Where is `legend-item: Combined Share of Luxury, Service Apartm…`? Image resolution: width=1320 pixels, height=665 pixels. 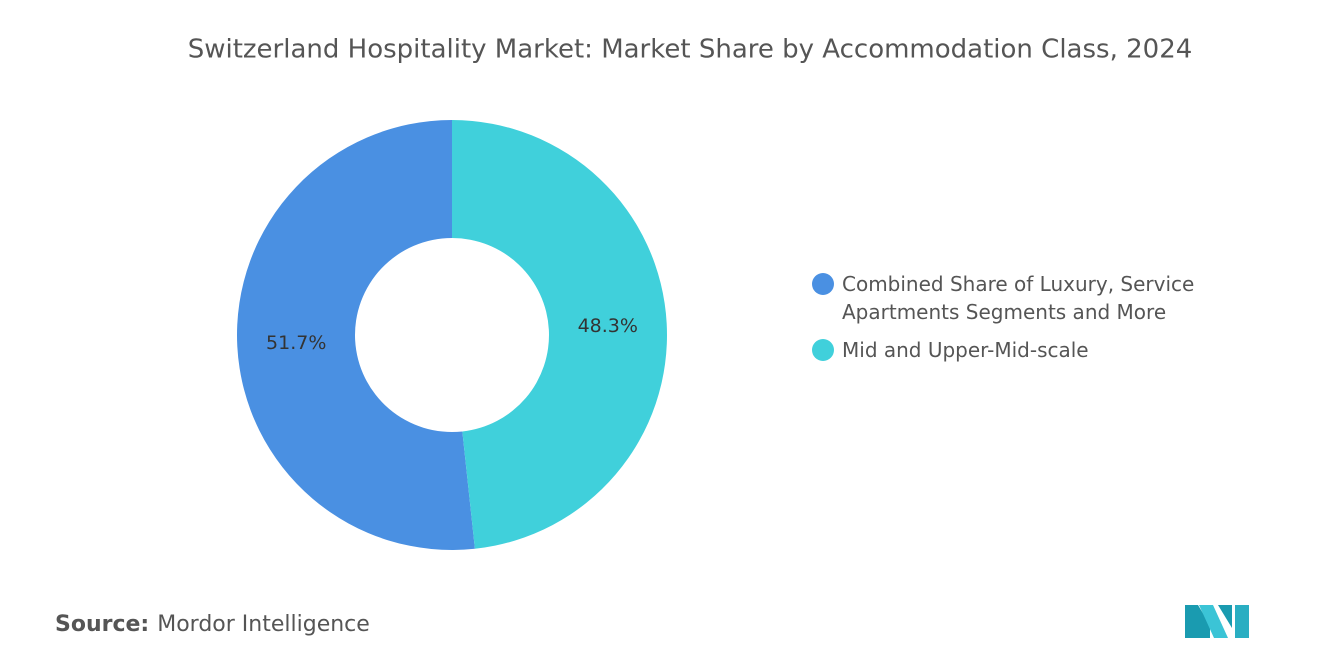
legend-item: Combined Share of Luxury, Service Apartm… is located at coordinates (1012, 298).